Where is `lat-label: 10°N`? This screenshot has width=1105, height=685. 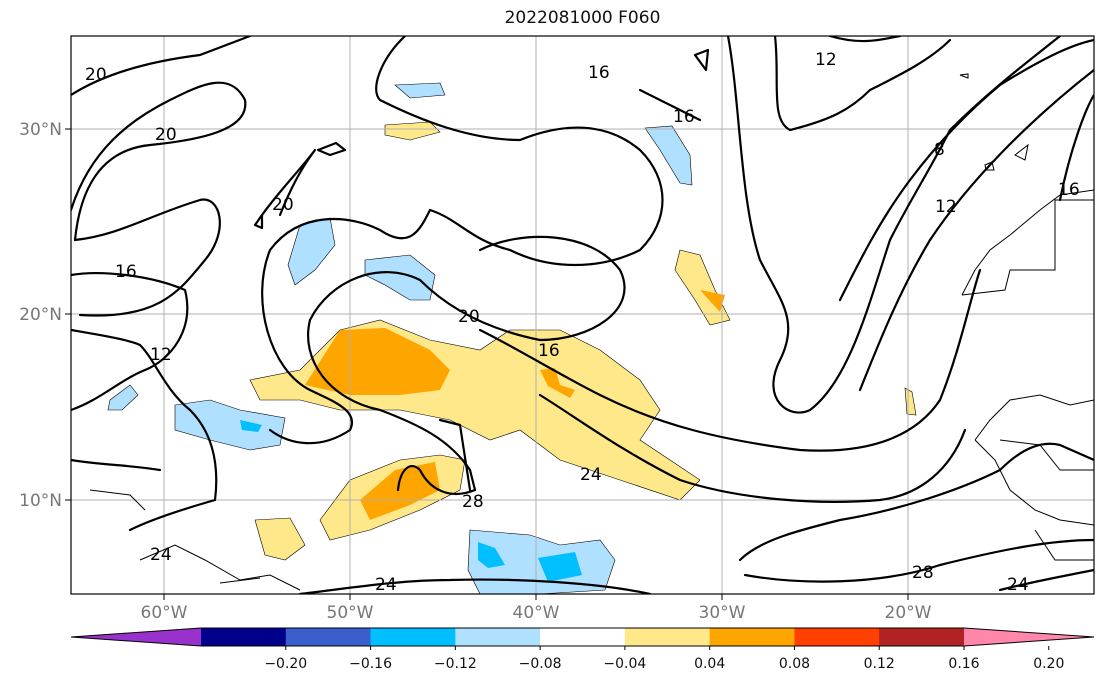 lat-label: 10°N is located at coordinates (40, 501).